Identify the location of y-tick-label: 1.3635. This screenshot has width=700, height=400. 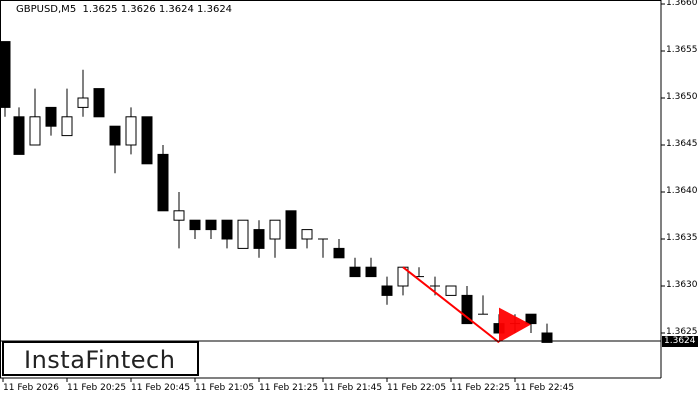
(682, 238).